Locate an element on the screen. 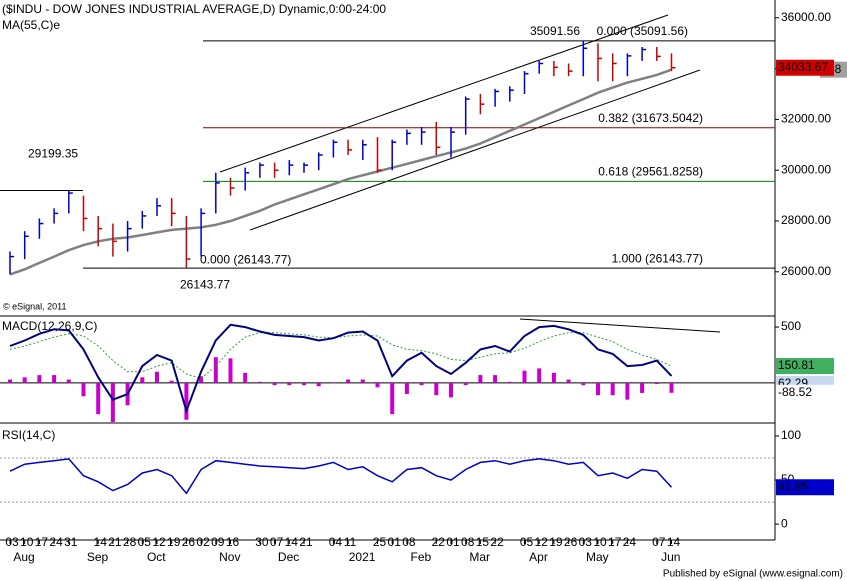 The height and width of the screenshot is (581, 847). rsi-value-box is located at coordinates (805, 487).